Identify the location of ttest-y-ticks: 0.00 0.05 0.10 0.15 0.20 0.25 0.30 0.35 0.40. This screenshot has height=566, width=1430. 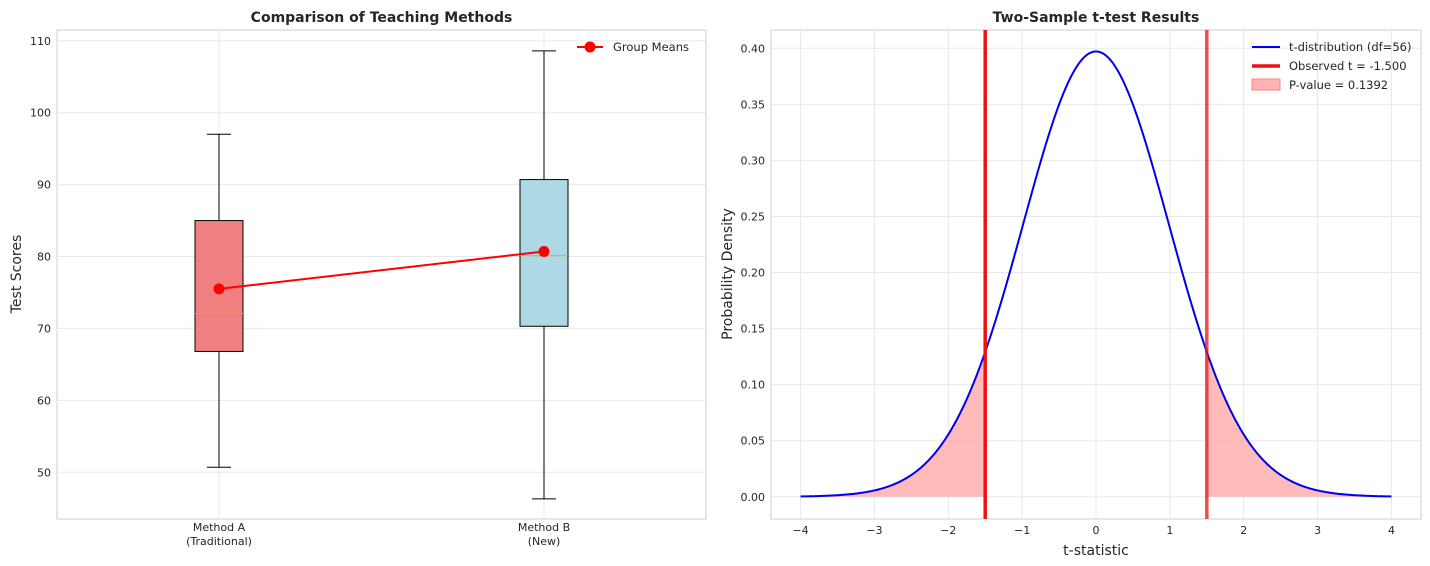
(753, 273).